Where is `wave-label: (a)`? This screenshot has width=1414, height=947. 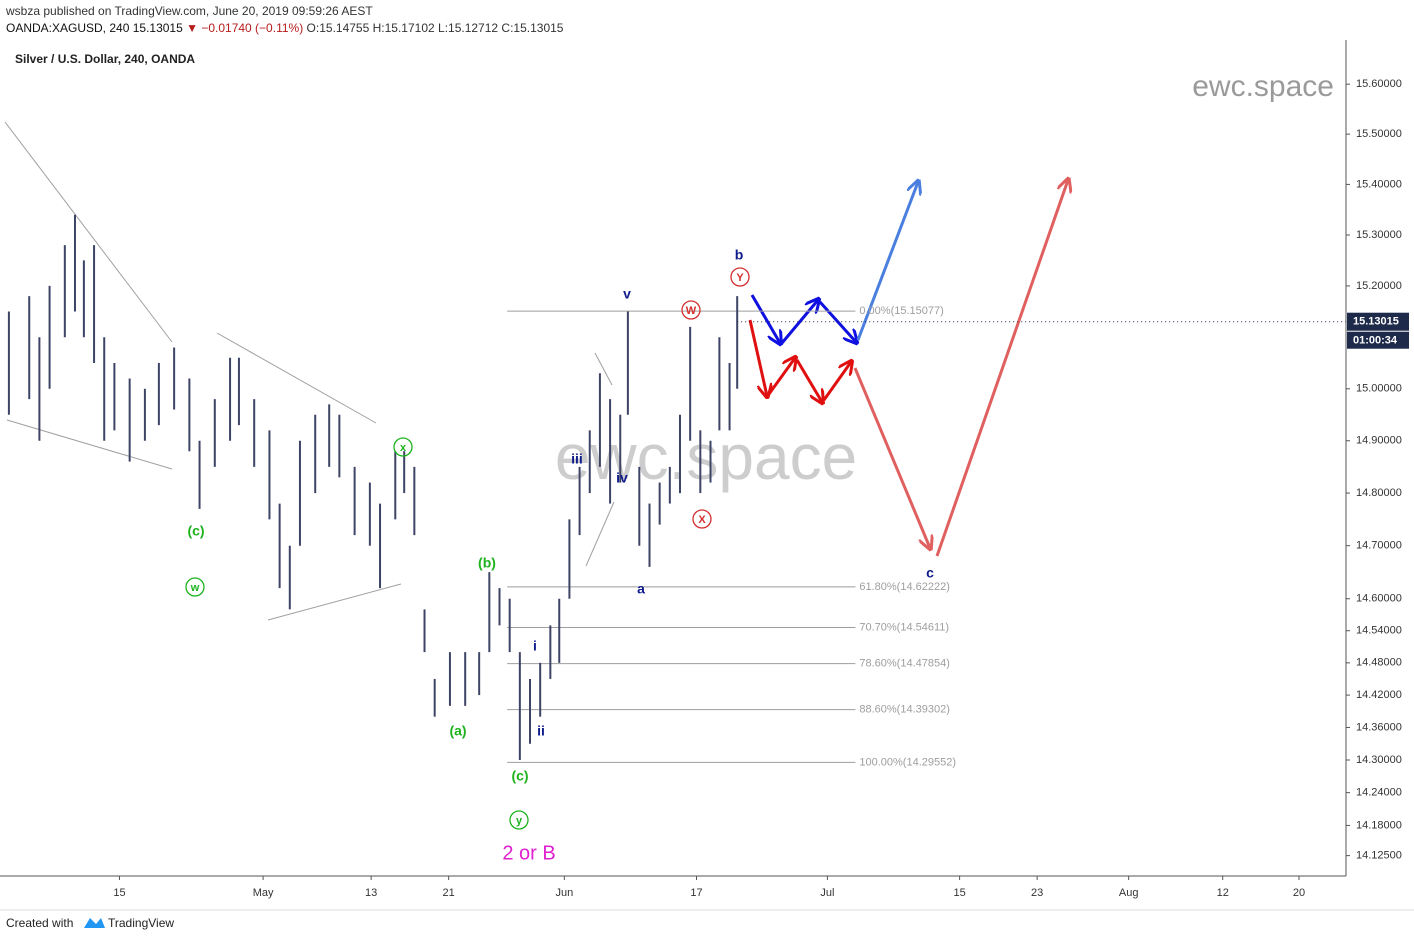
wave-label: (a) is located at coordinates (457, 731).